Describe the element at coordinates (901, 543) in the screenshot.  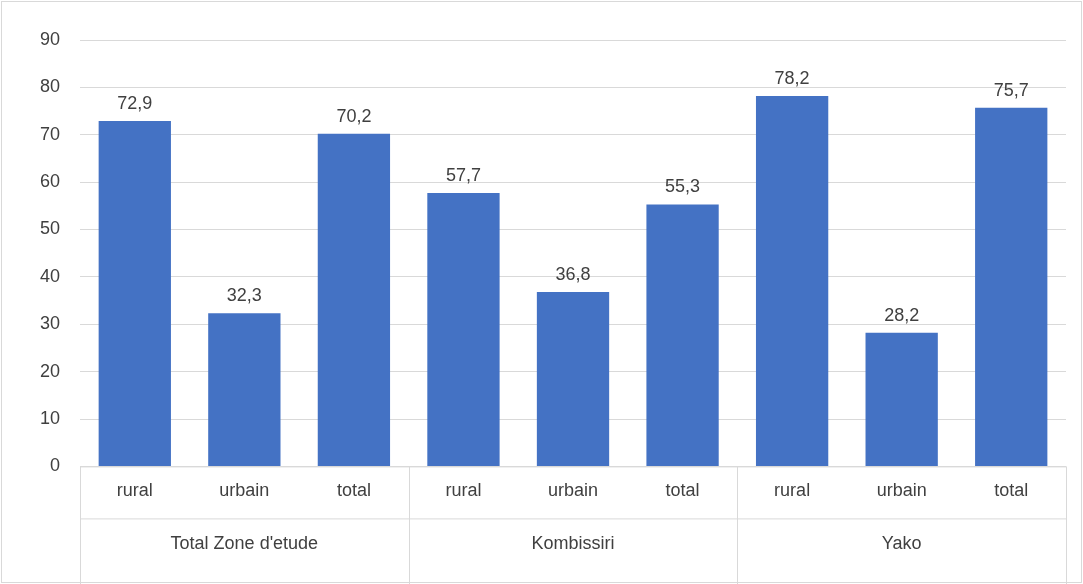
I see `text: Yako` at that location.